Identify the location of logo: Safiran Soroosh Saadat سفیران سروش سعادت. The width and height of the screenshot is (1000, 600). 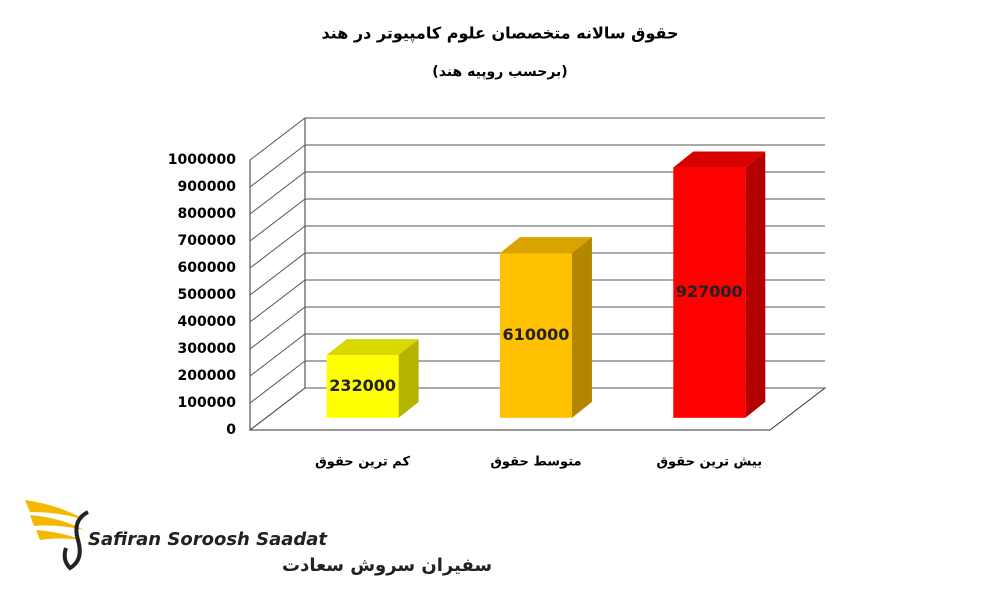
(258, 538).